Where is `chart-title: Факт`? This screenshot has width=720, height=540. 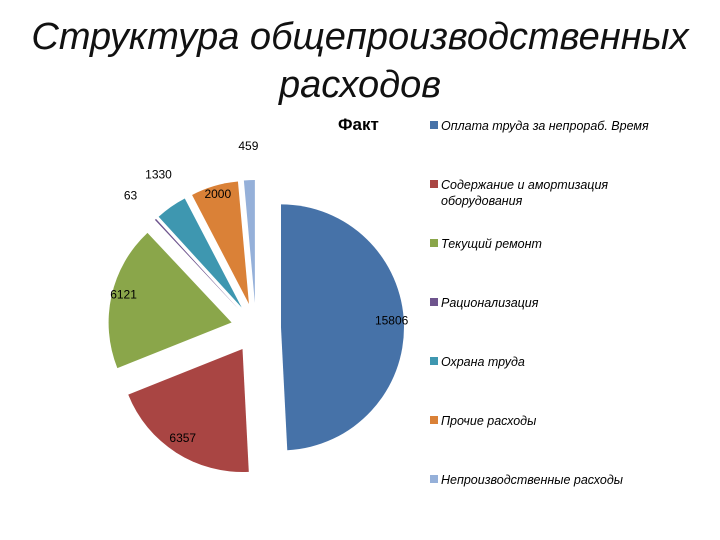 chart-title: Факт is located at coordinates (358, 124).